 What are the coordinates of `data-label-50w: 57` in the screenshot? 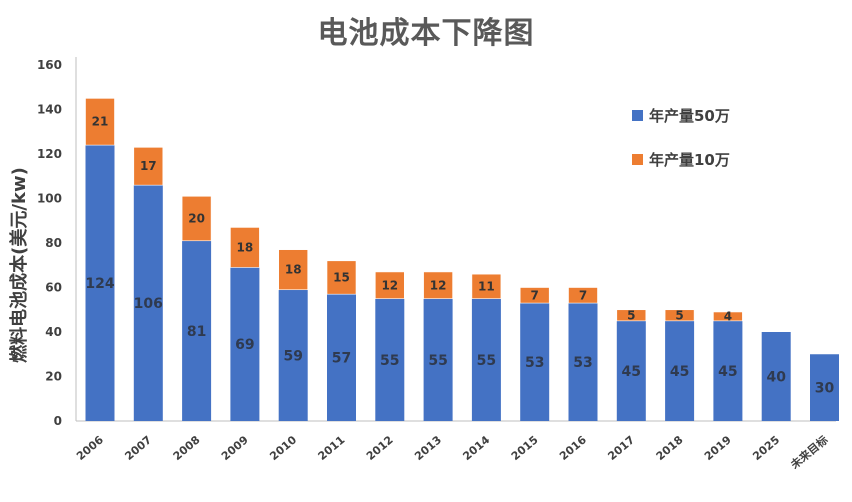 It's located at (341, 359).